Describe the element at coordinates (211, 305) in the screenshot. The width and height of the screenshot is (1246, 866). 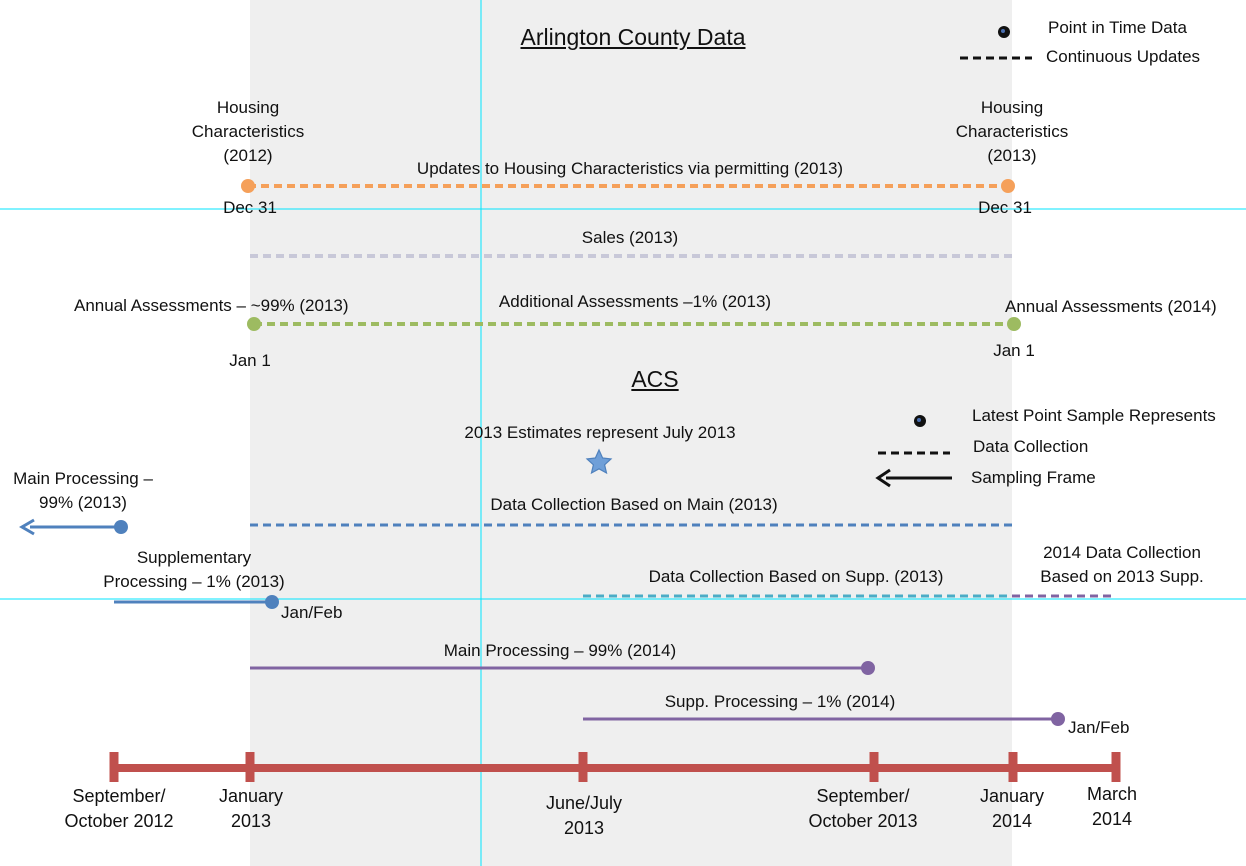
I see `annual-assessments-2013-label: Annual Assessments – ~99% (2013)` at that location.